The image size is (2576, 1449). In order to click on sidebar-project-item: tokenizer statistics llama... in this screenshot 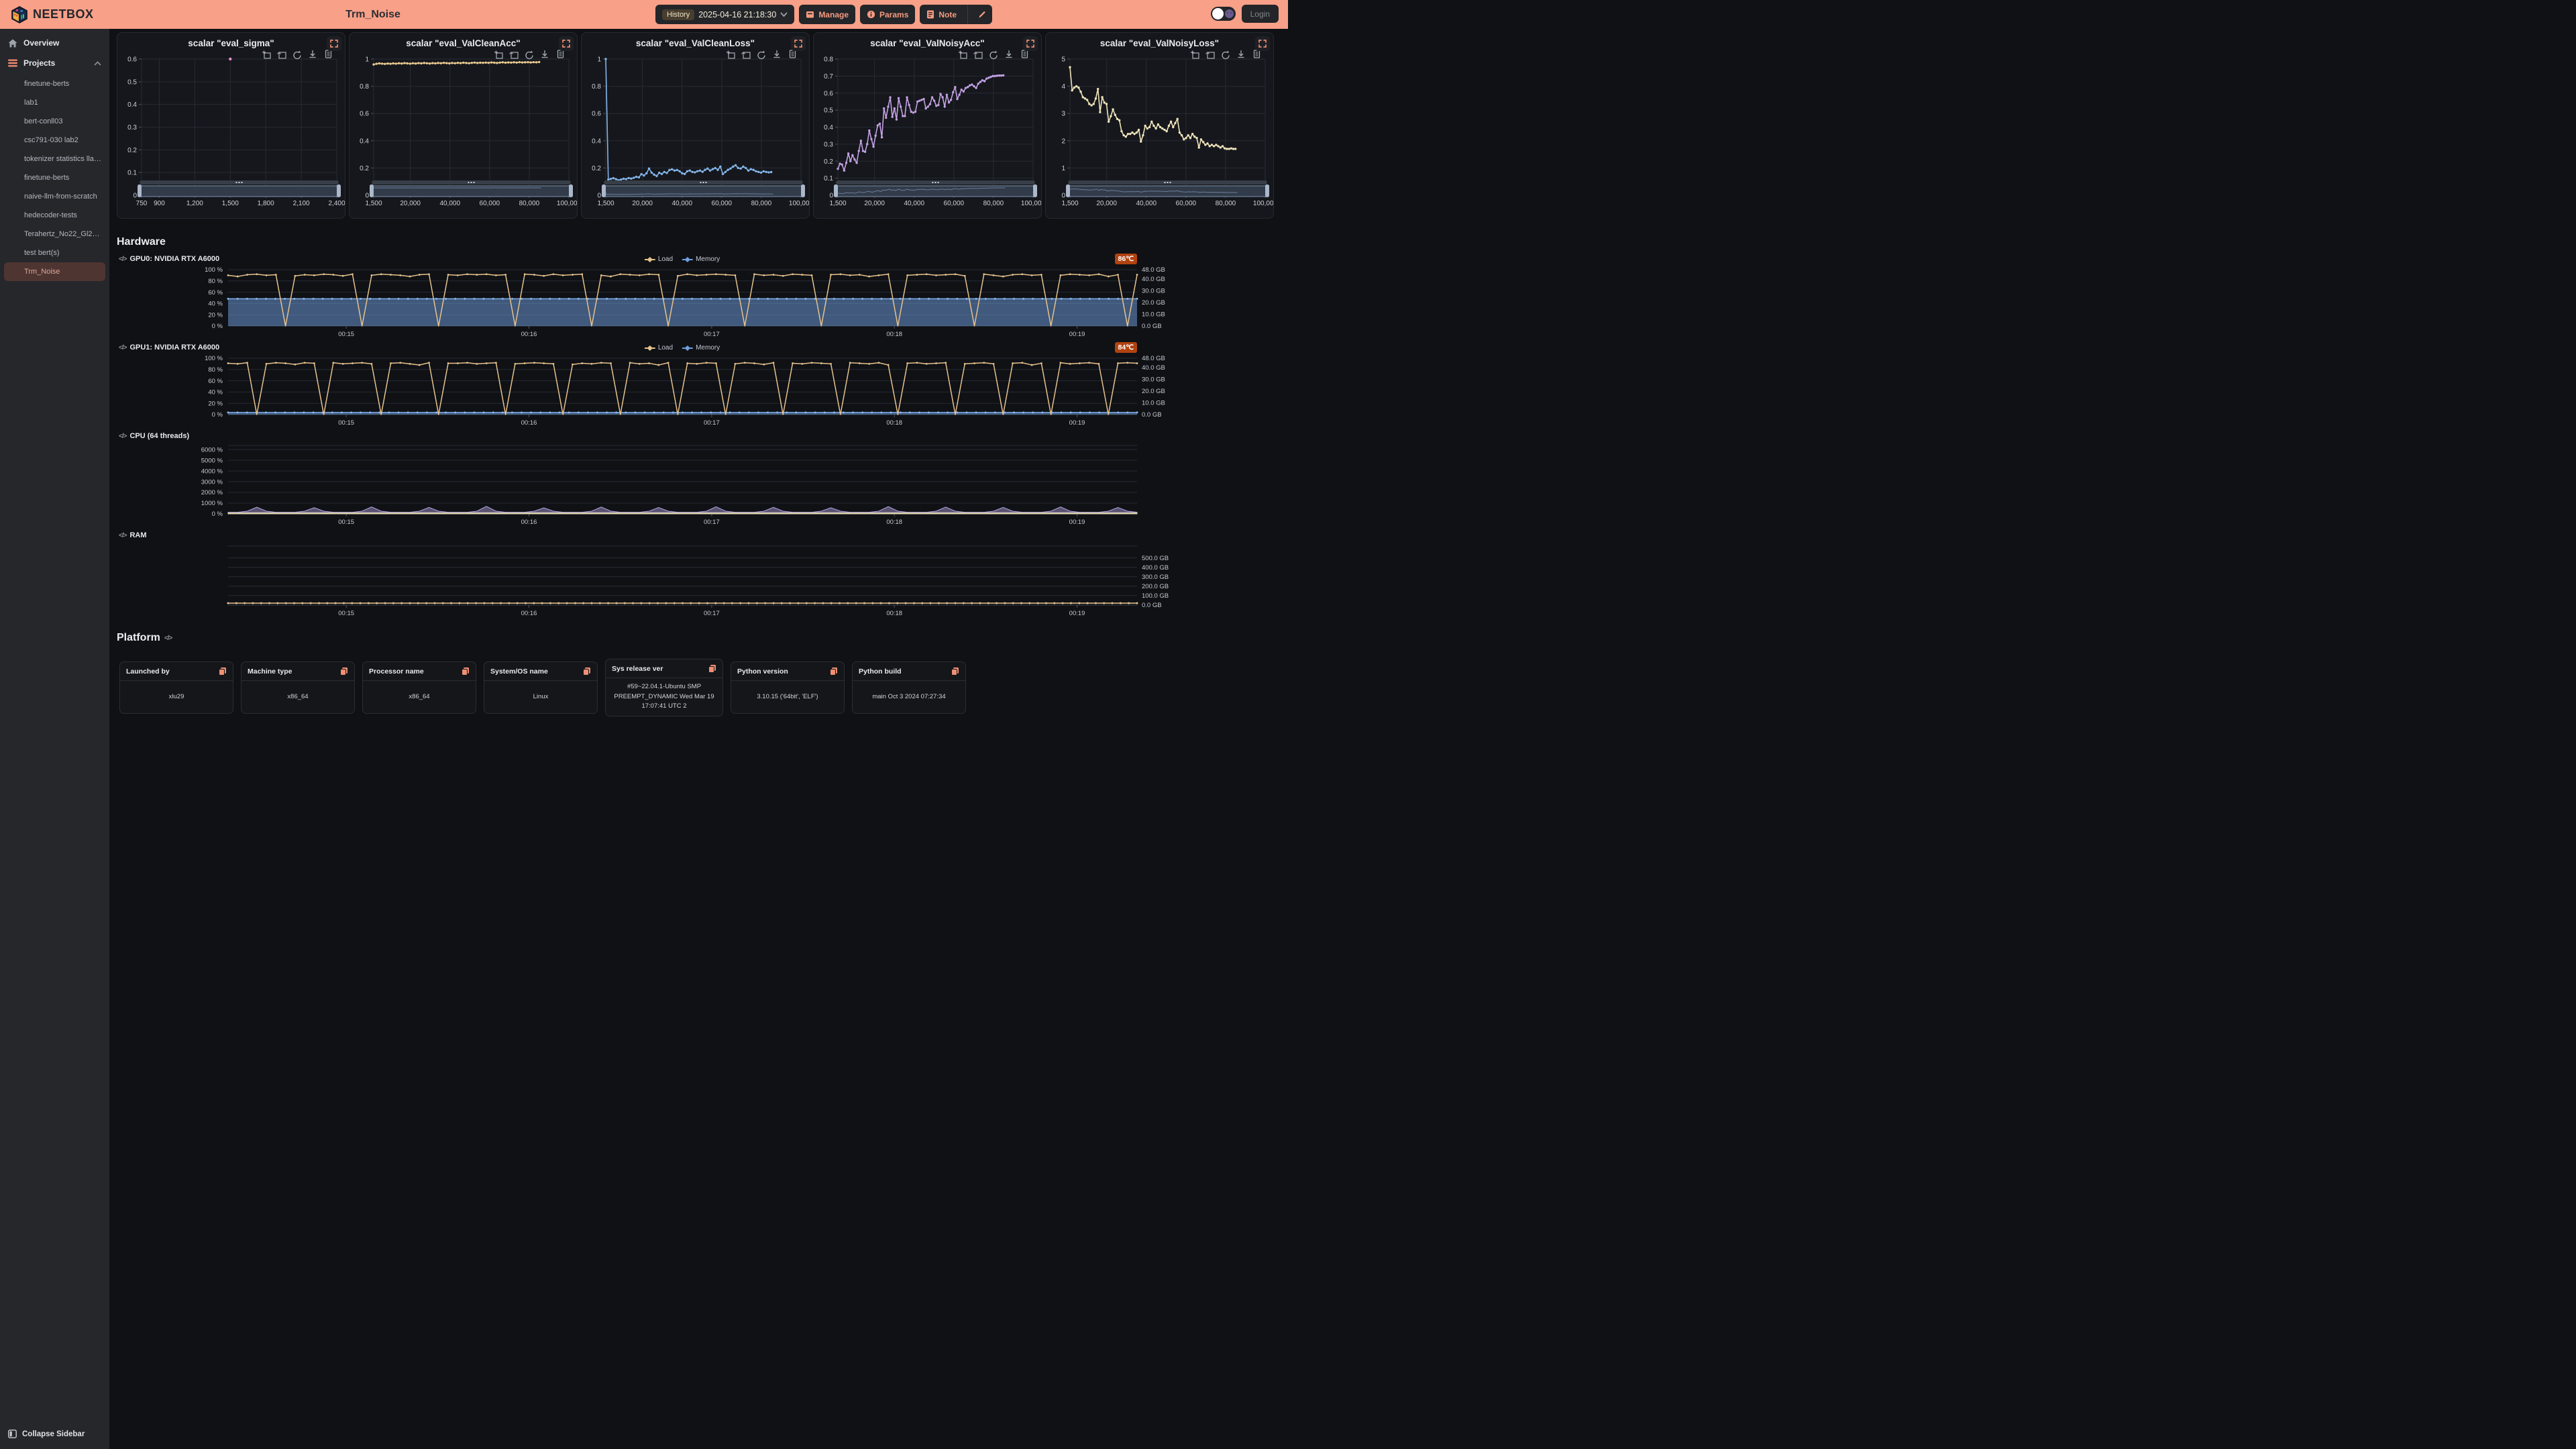, I will do `click(66, 159)`.